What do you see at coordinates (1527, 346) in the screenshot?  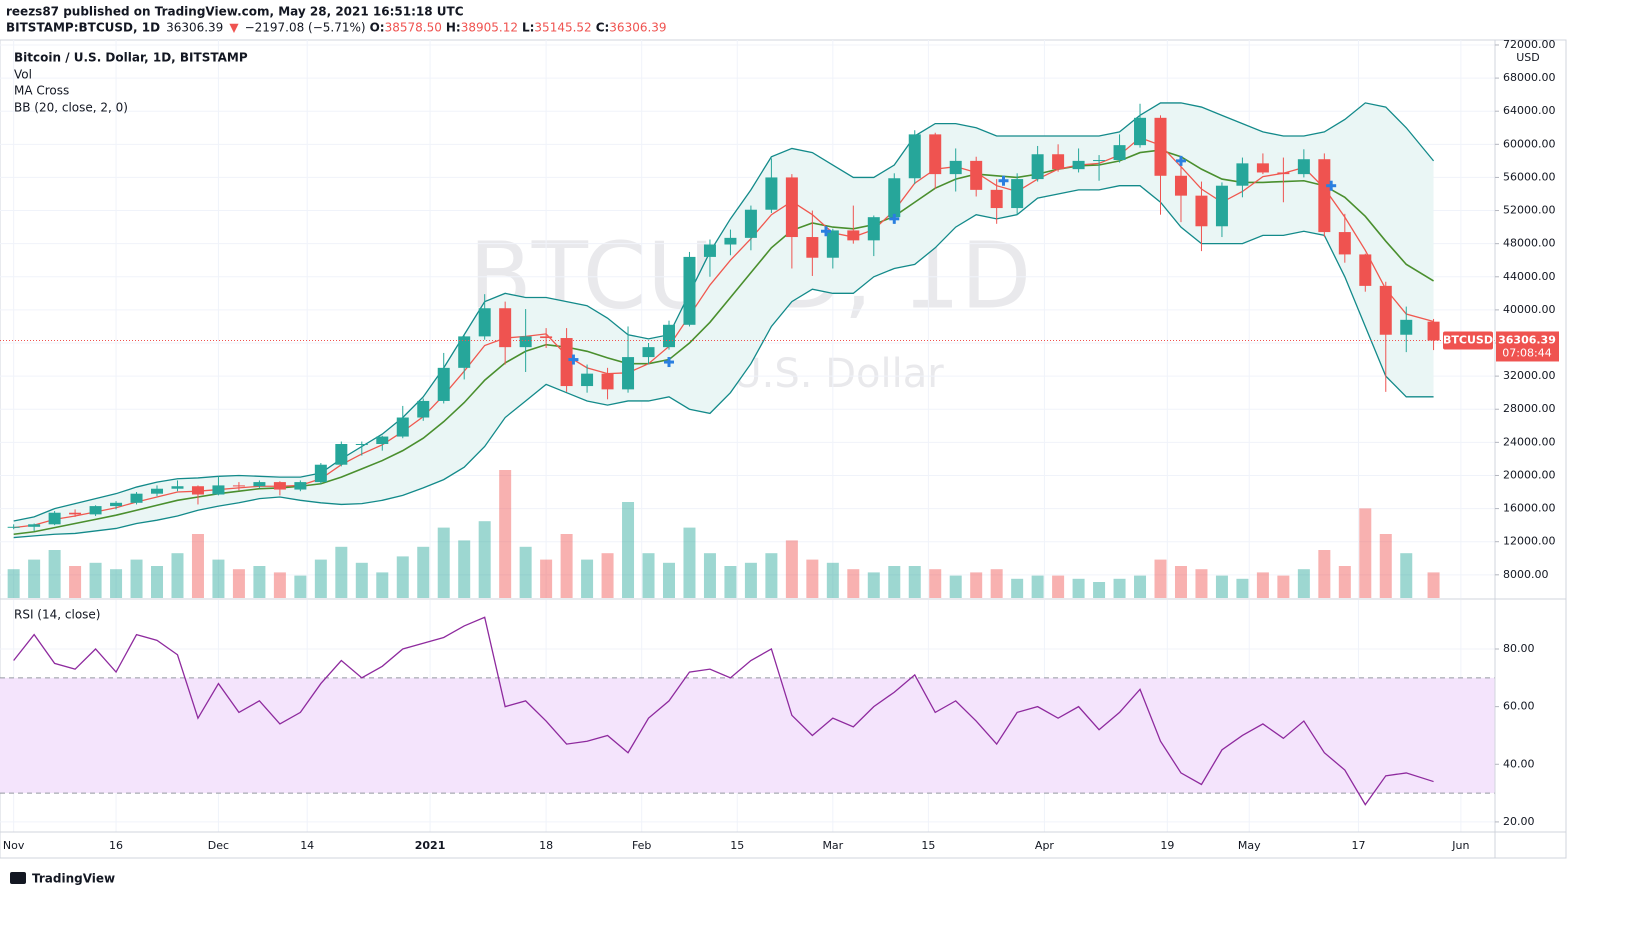 I see `axis-price-box` at bounding box center [1527, 346].